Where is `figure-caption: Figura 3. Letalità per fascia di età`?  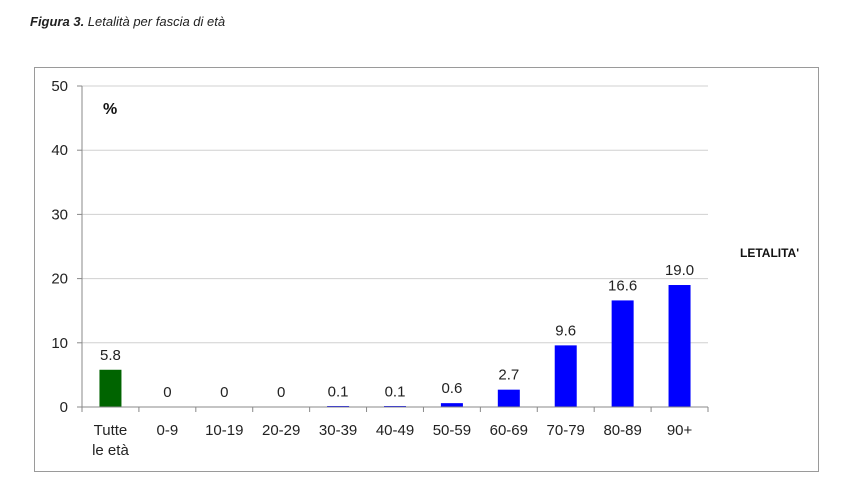
figure-caption: Figura 3. Letalità per fascia di età is located at coordinates (127, 21).